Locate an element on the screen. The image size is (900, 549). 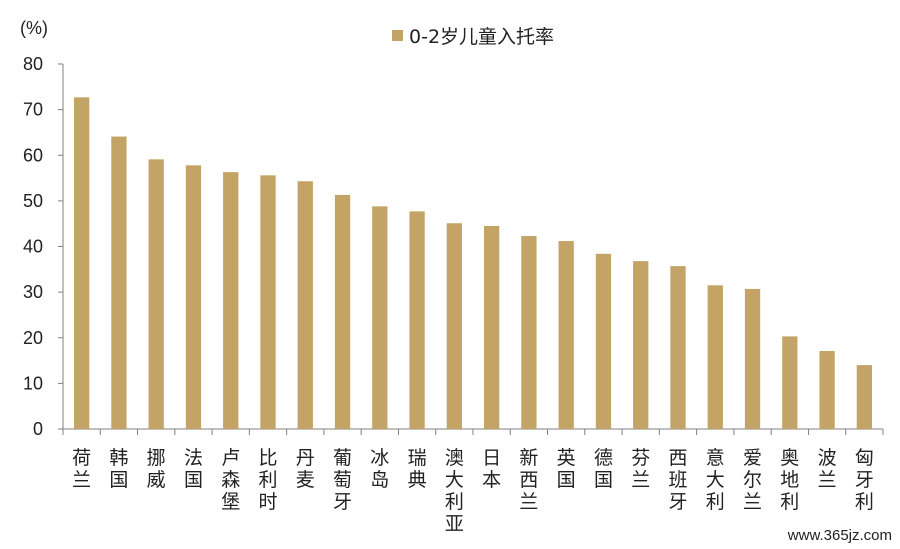
x-category-label: 英国 is located at coordinates (566, 469).